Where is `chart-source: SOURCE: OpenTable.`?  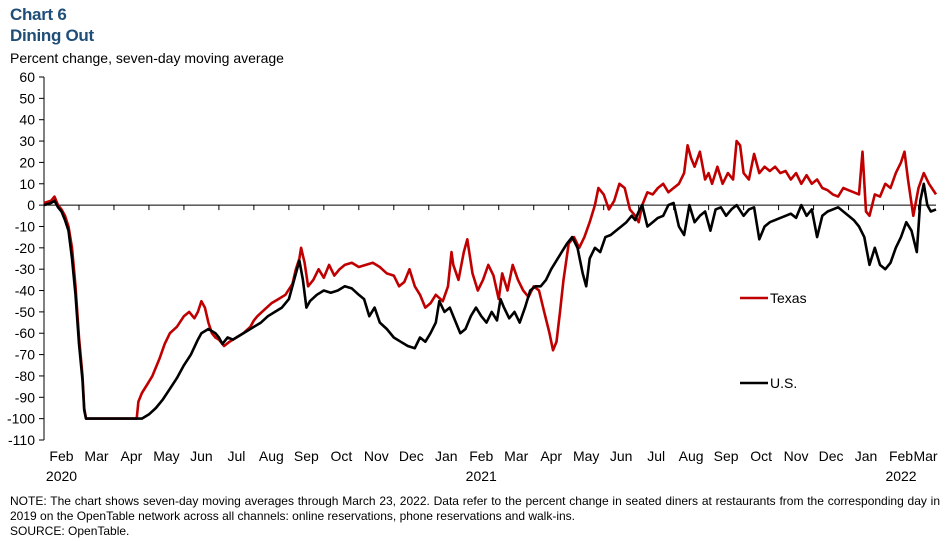
chart-source: SOURCE: OpenTable. is located at coordinates (70, 531).